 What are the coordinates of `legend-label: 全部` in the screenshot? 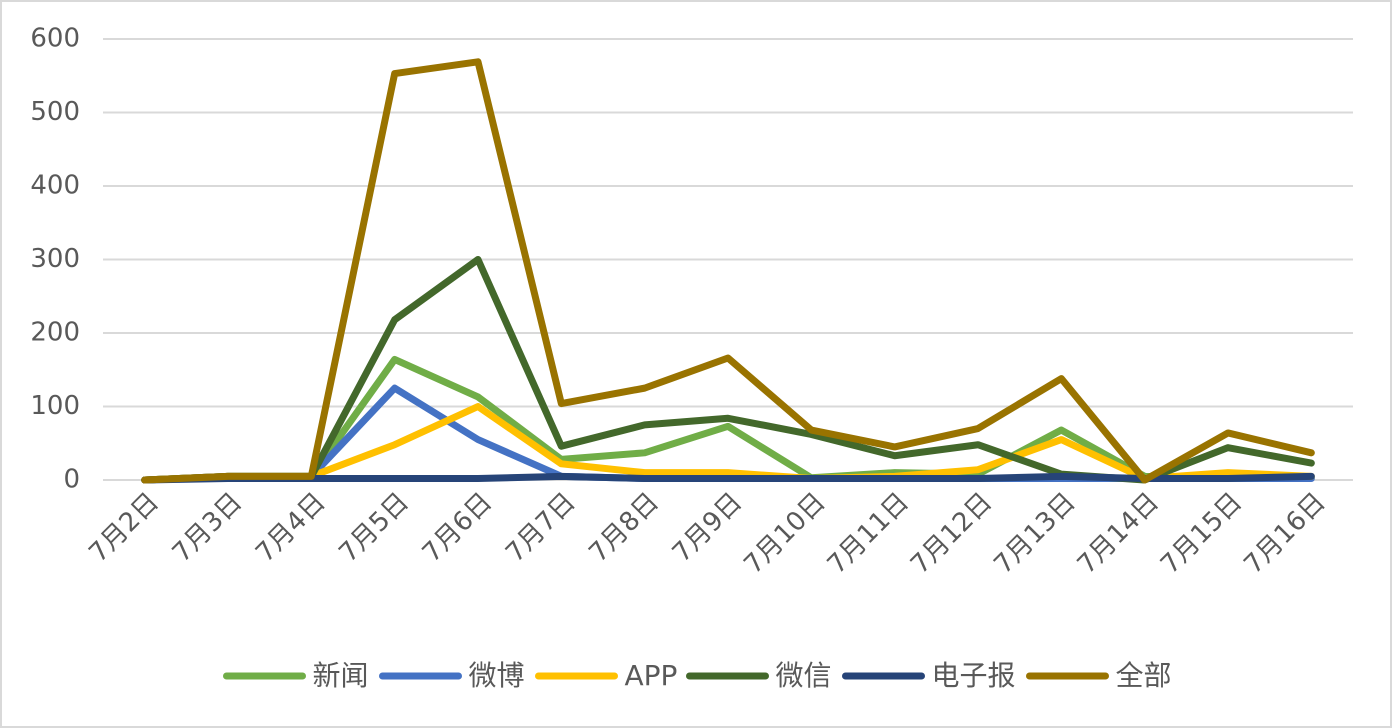 It's located at (1144, 675).